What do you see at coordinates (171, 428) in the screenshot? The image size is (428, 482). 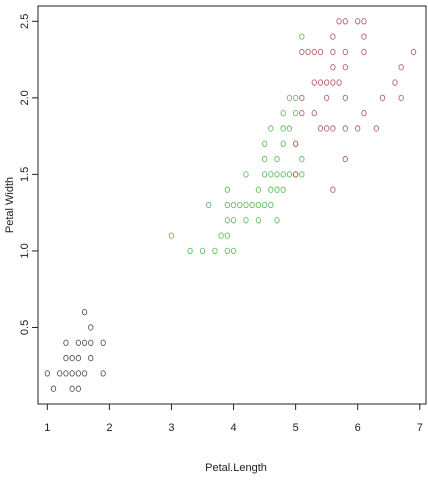 I see `x-tick-label: 3` at bounding box center [171, 428].